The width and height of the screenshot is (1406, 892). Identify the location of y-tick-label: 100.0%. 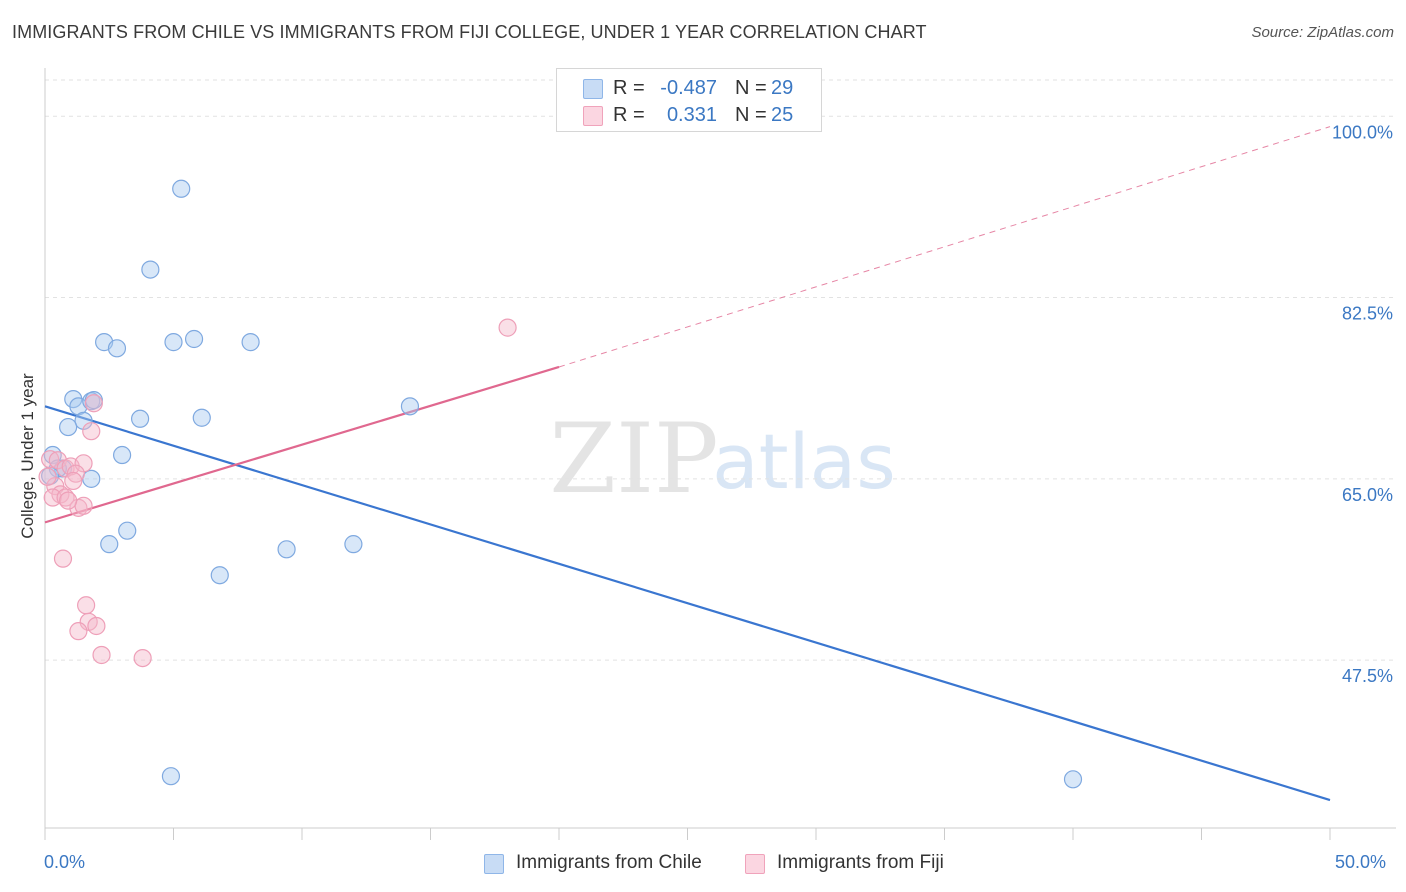
(1362, 132).